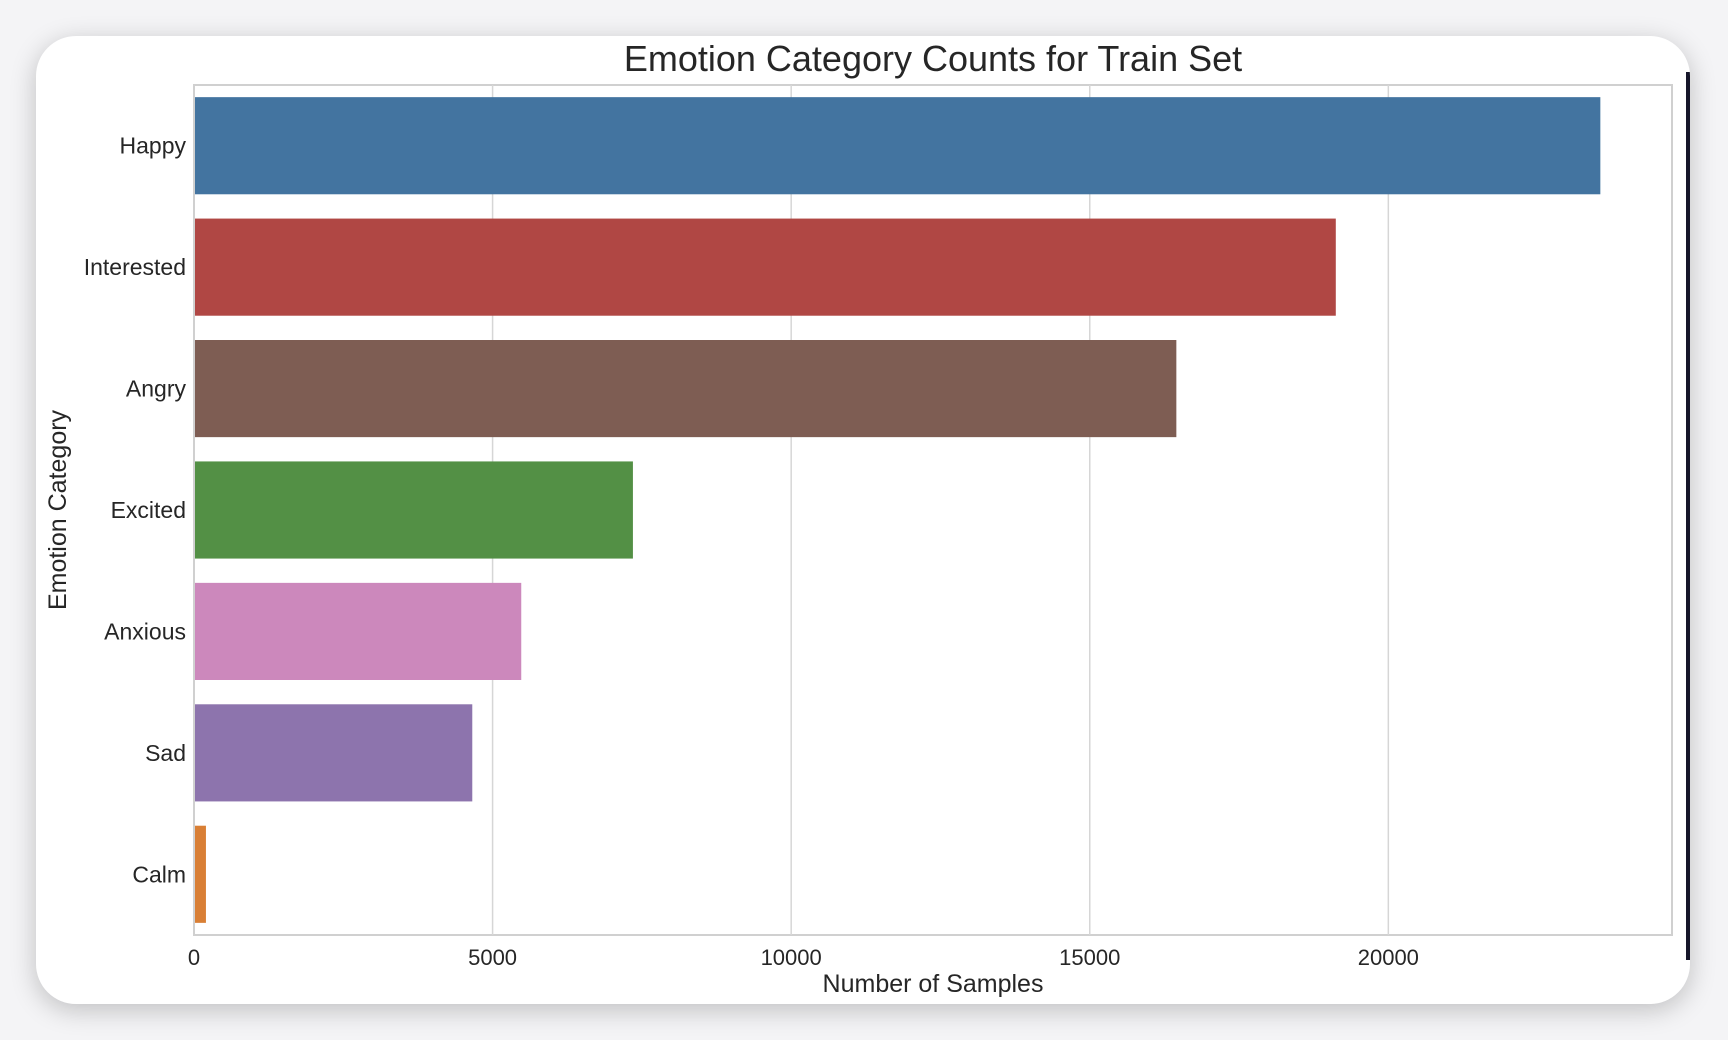 The width and height of the screenshot is (1728, 1040). Describe the element at coordinates (165, 753) in the screenshot. I see `category-label: Sad` at that location.